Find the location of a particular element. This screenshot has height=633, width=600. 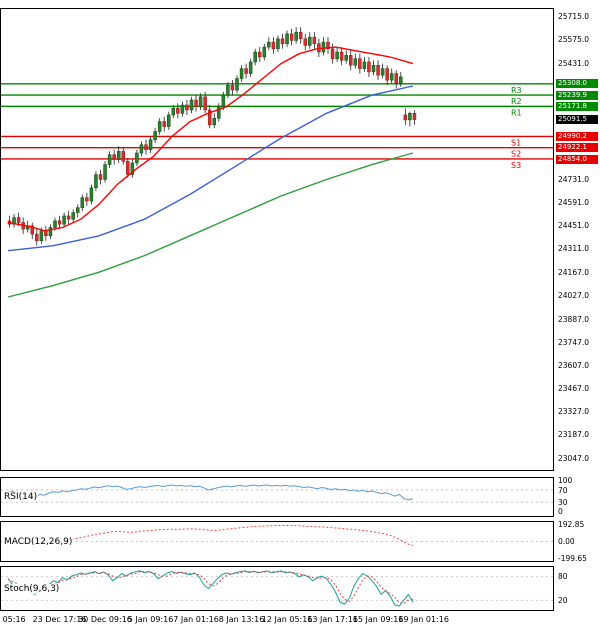

pivot-level-label: S1 is located at coordinates (516, 142).